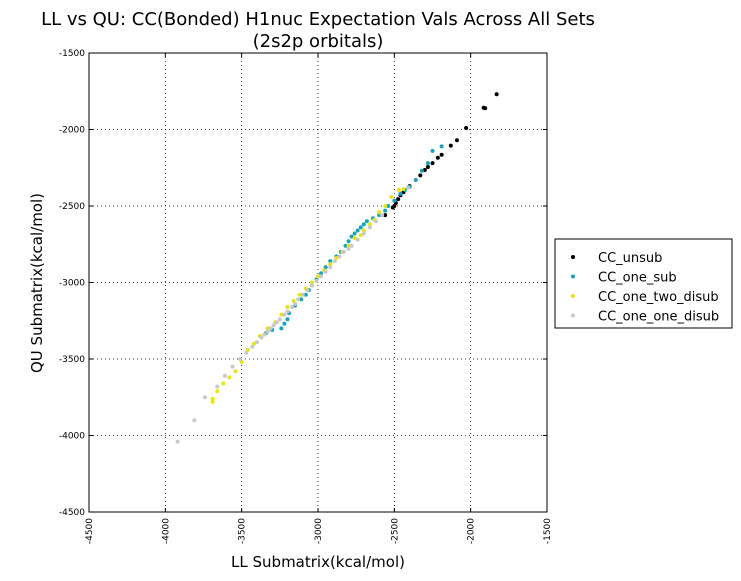 This screenshot has width=741, height=581. Describe the element at coordinates (72, 360) in the screenshot. I see `y-tick-label: -3500` at that location.